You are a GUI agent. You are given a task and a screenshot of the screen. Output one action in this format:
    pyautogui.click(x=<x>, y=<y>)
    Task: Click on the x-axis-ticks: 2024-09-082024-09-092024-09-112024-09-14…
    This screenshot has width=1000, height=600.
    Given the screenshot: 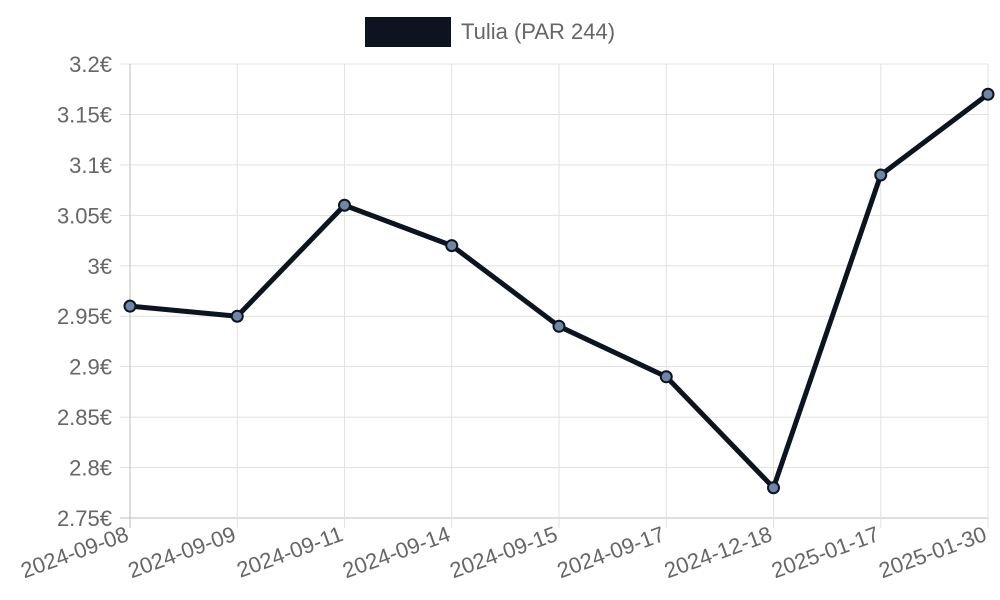 What is the action you would take?
    pyautogui.click(x=503, y=552)
    